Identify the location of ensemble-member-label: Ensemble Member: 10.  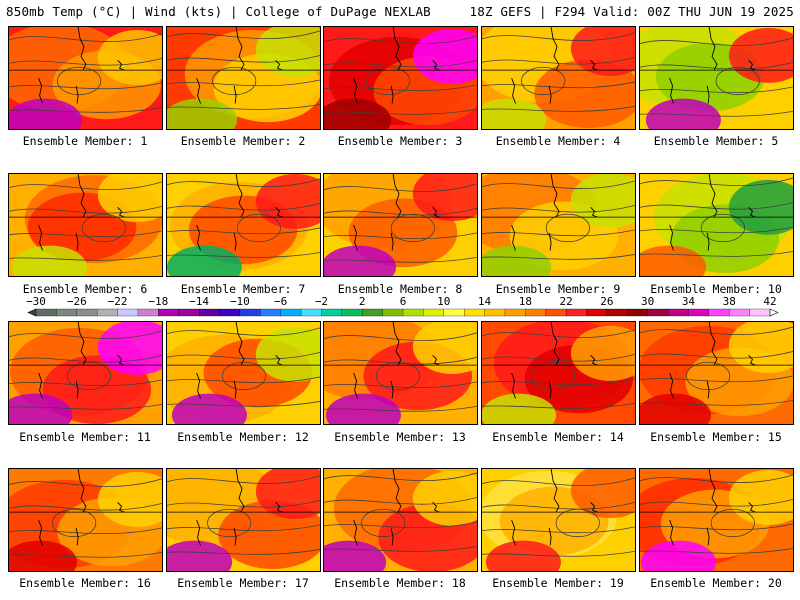
(716, 289).